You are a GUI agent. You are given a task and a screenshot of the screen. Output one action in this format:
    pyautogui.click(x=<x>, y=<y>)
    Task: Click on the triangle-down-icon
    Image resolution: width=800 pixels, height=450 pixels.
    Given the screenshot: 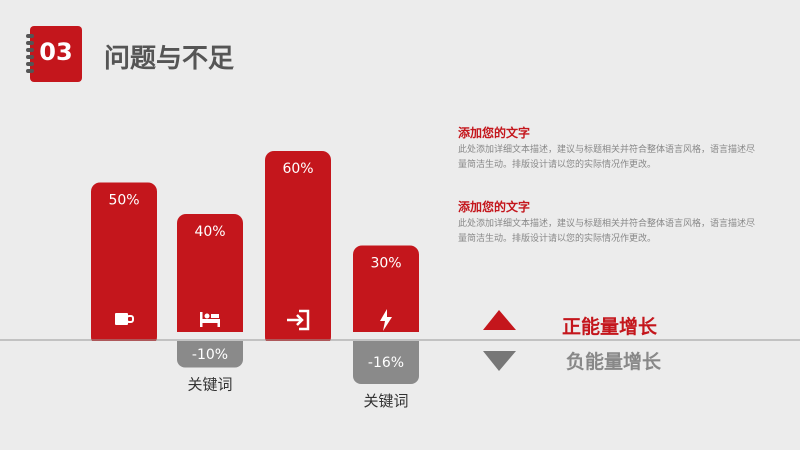 What is the action you would take?
    pyautogui.click(x=499, y=361)
    